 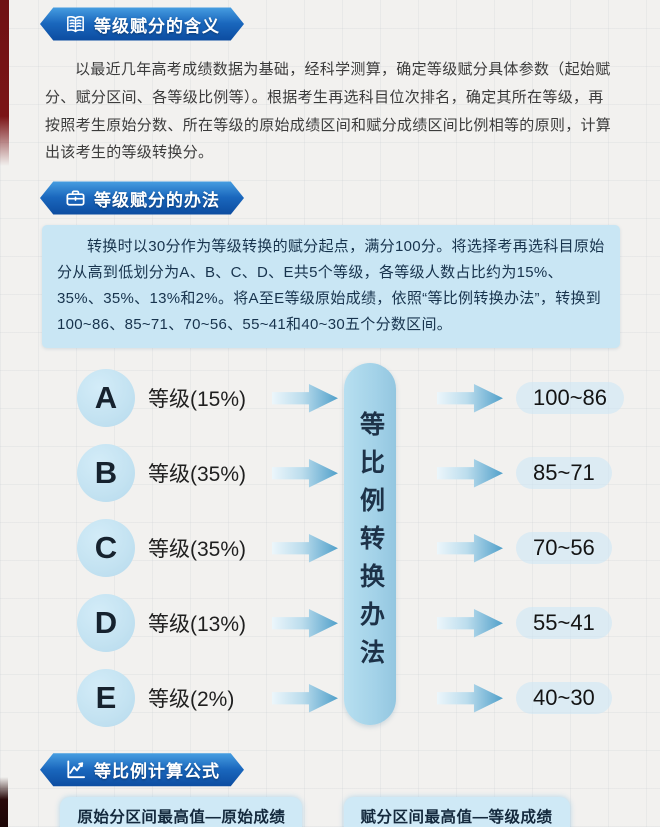 I want to click on fraction-right: 赋分区间最高值—等级成绩 等级成绩—赋分区间最低值, so click(x=456, y=811).